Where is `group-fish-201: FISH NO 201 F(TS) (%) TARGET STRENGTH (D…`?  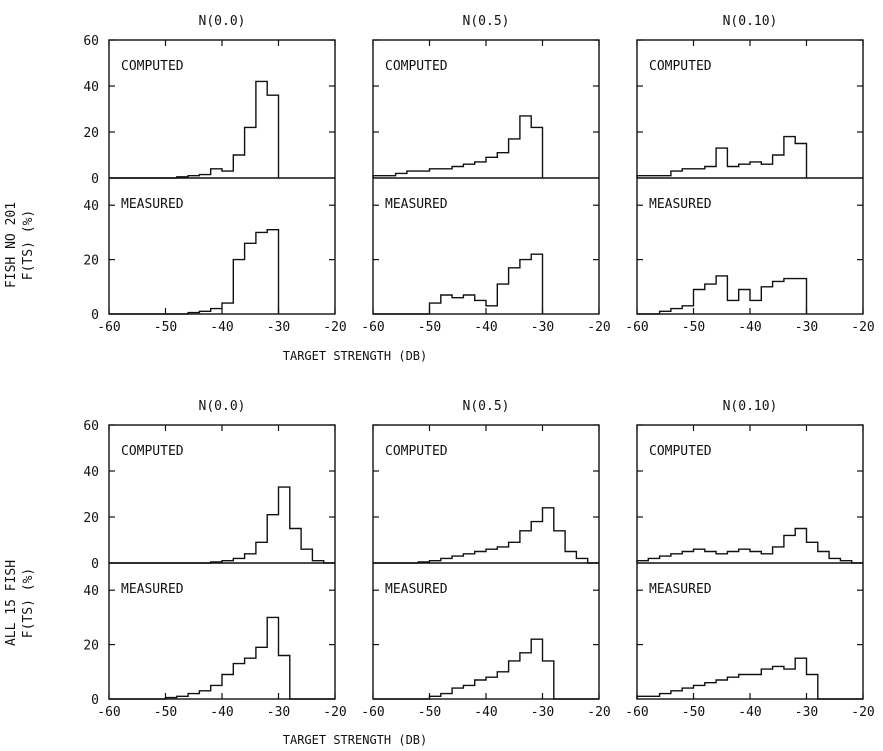 group-fish-201: FISH NO 201 F(TS) (%) TARGET STRENGTH (D… is located at coordinates (215, 282).